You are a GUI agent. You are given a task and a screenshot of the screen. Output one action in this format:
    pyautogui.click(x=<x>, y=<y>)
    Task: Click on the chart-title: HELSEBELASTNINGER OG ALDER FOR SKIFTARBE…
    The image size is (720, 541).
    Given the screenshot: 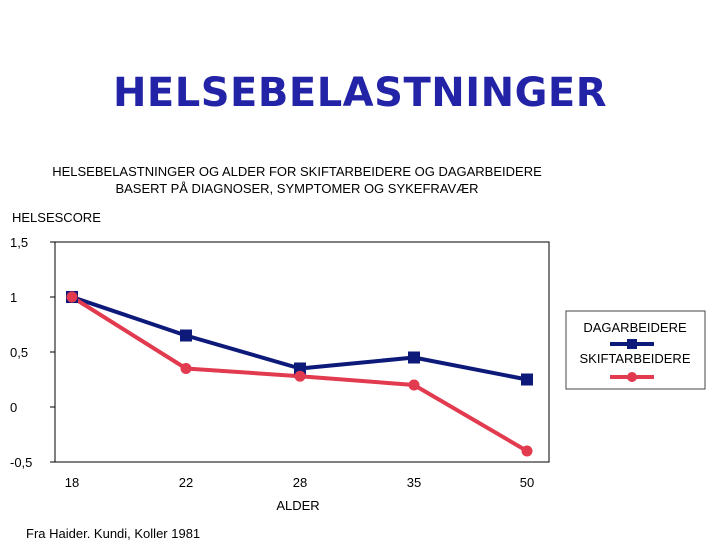 What is the action you would take?
    pyautogui.click(x=297, y=171)
    